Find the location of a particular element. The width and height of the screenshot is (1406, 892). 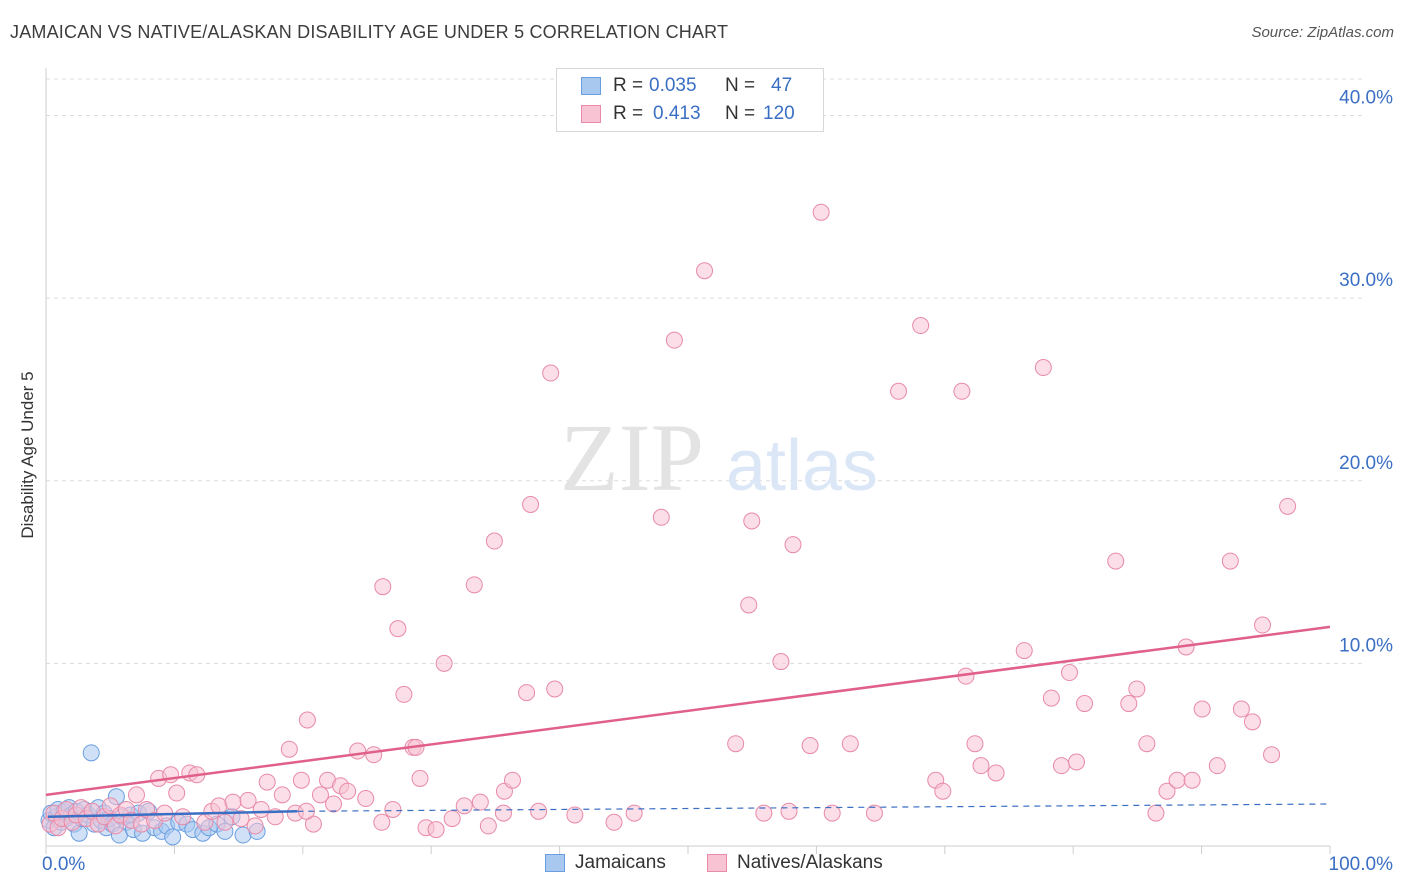

y-tick-label: 20.0% is located at coordinates (1366, 463).